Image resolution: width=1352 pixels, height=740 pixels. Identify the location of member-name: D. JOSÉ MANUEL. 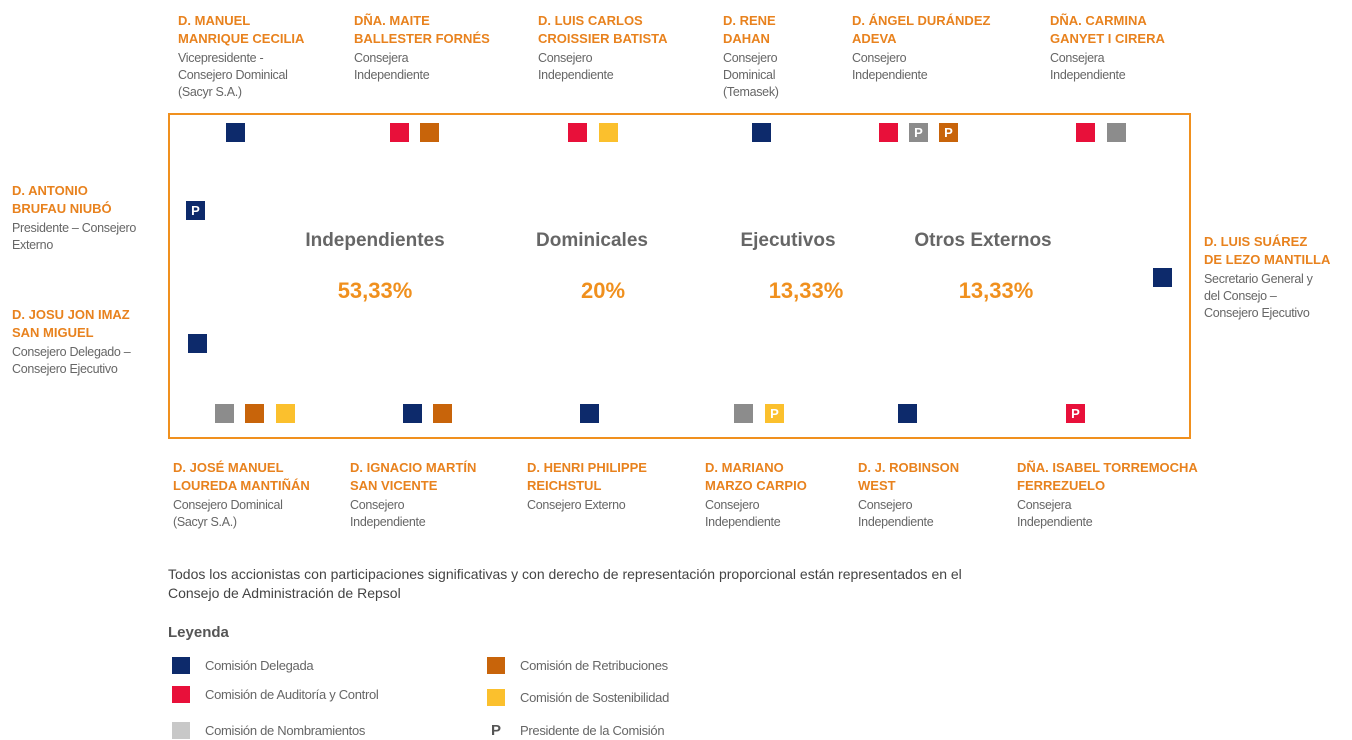
(228, 467).